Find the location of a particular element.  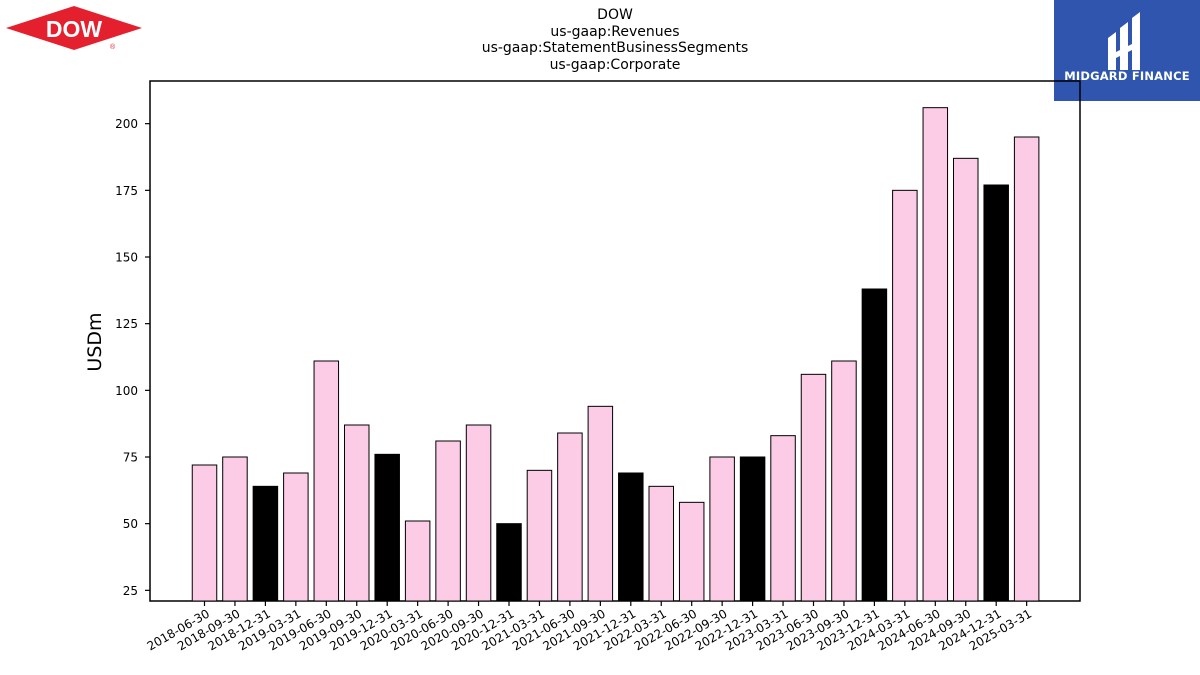

y-tick-label: 200 is located at coordinates (126, 124).